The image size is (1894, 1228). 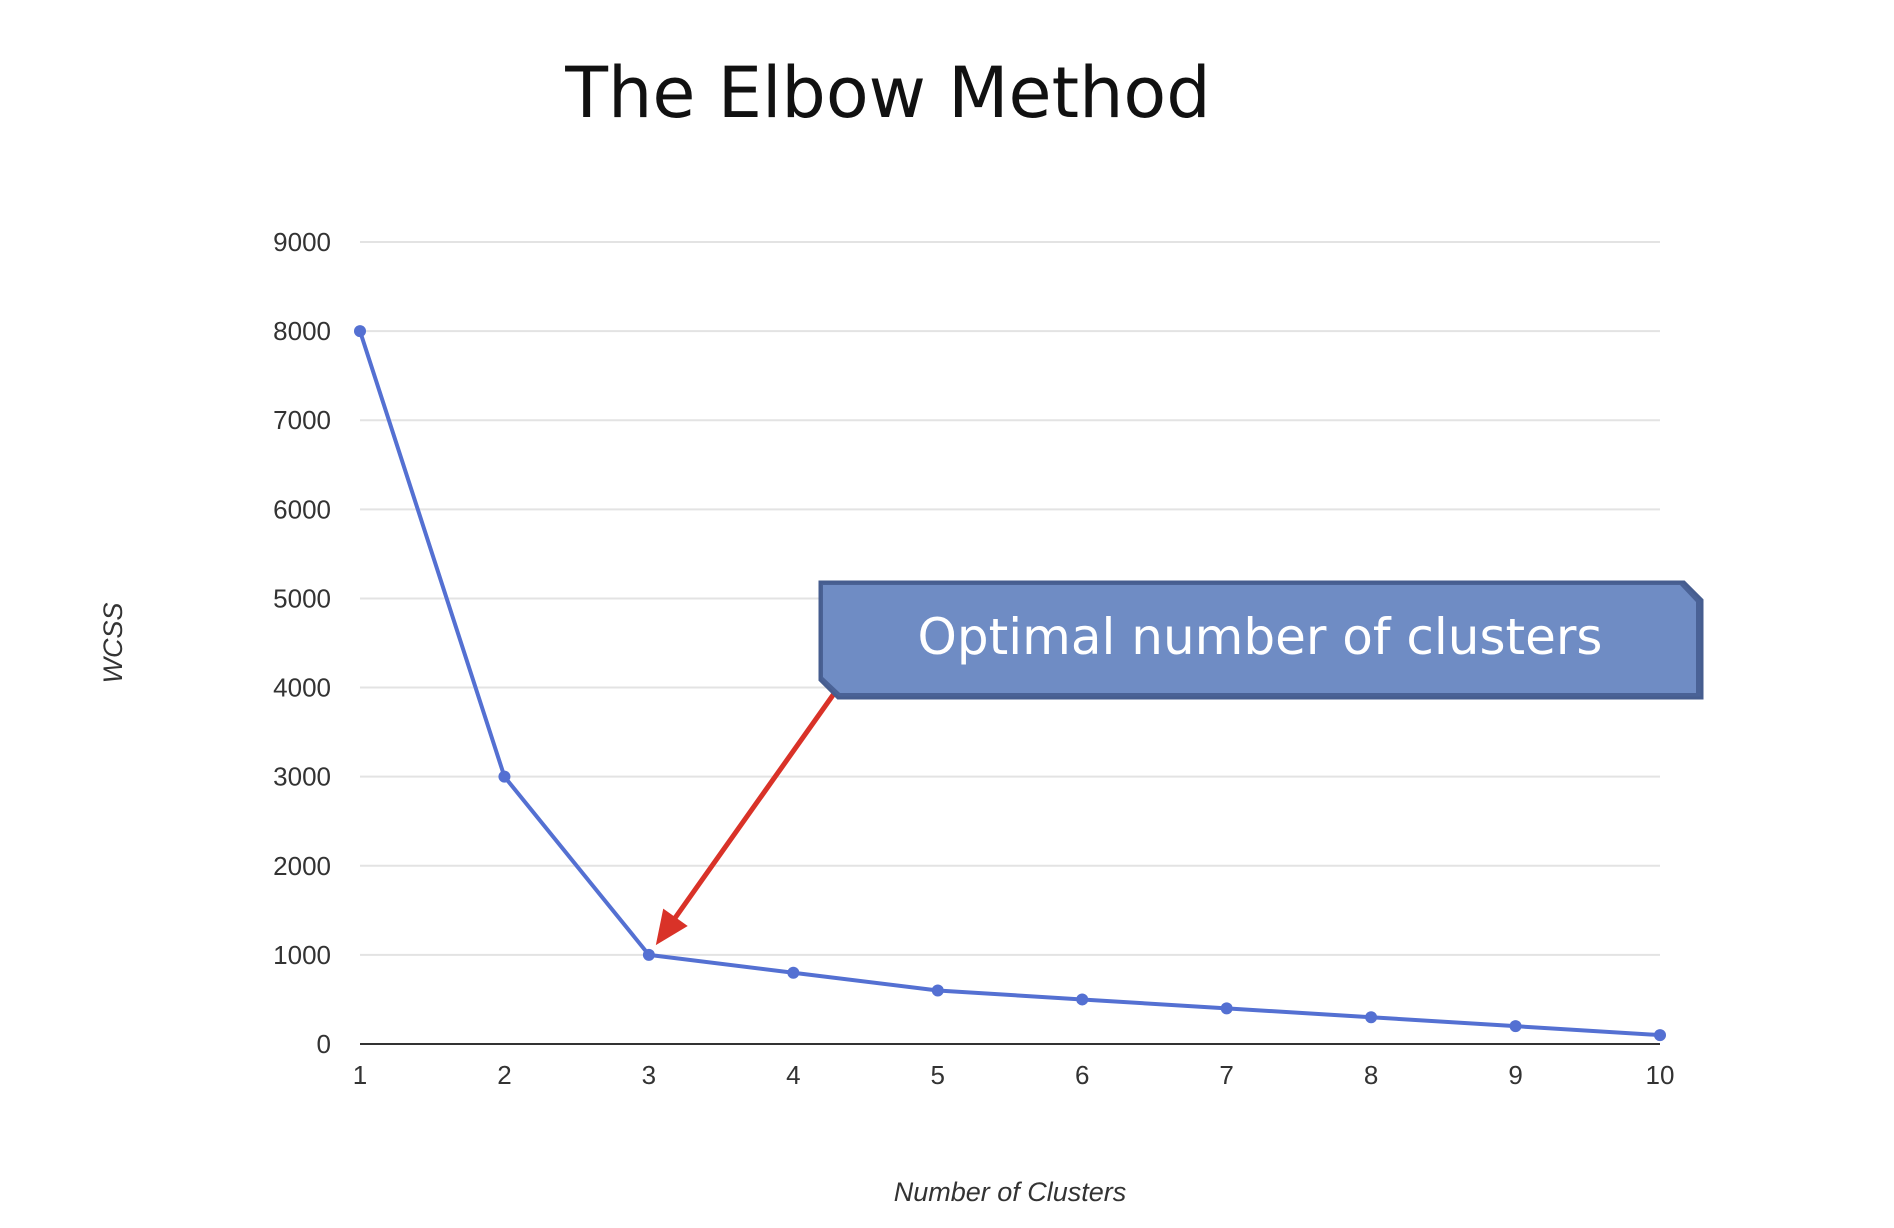 What do you see at coordinates (302, 420) in the screenshot?
I see `y-tick-label-7000: 7000` at bounding box center [302, 420].